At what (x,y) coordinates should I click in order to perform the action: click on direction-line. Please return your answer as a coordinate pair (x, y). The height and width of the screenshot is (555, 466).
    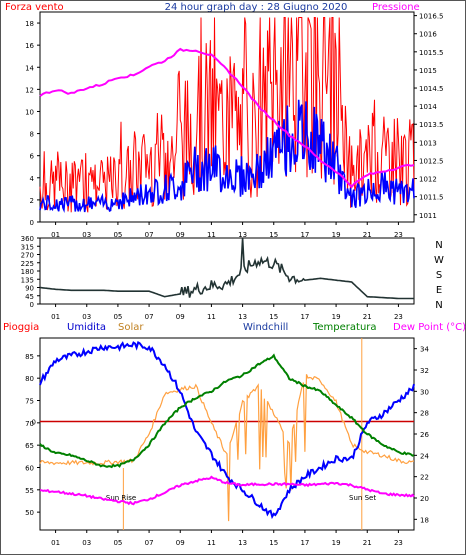
    Looking at the image, I should click on (226, 268).